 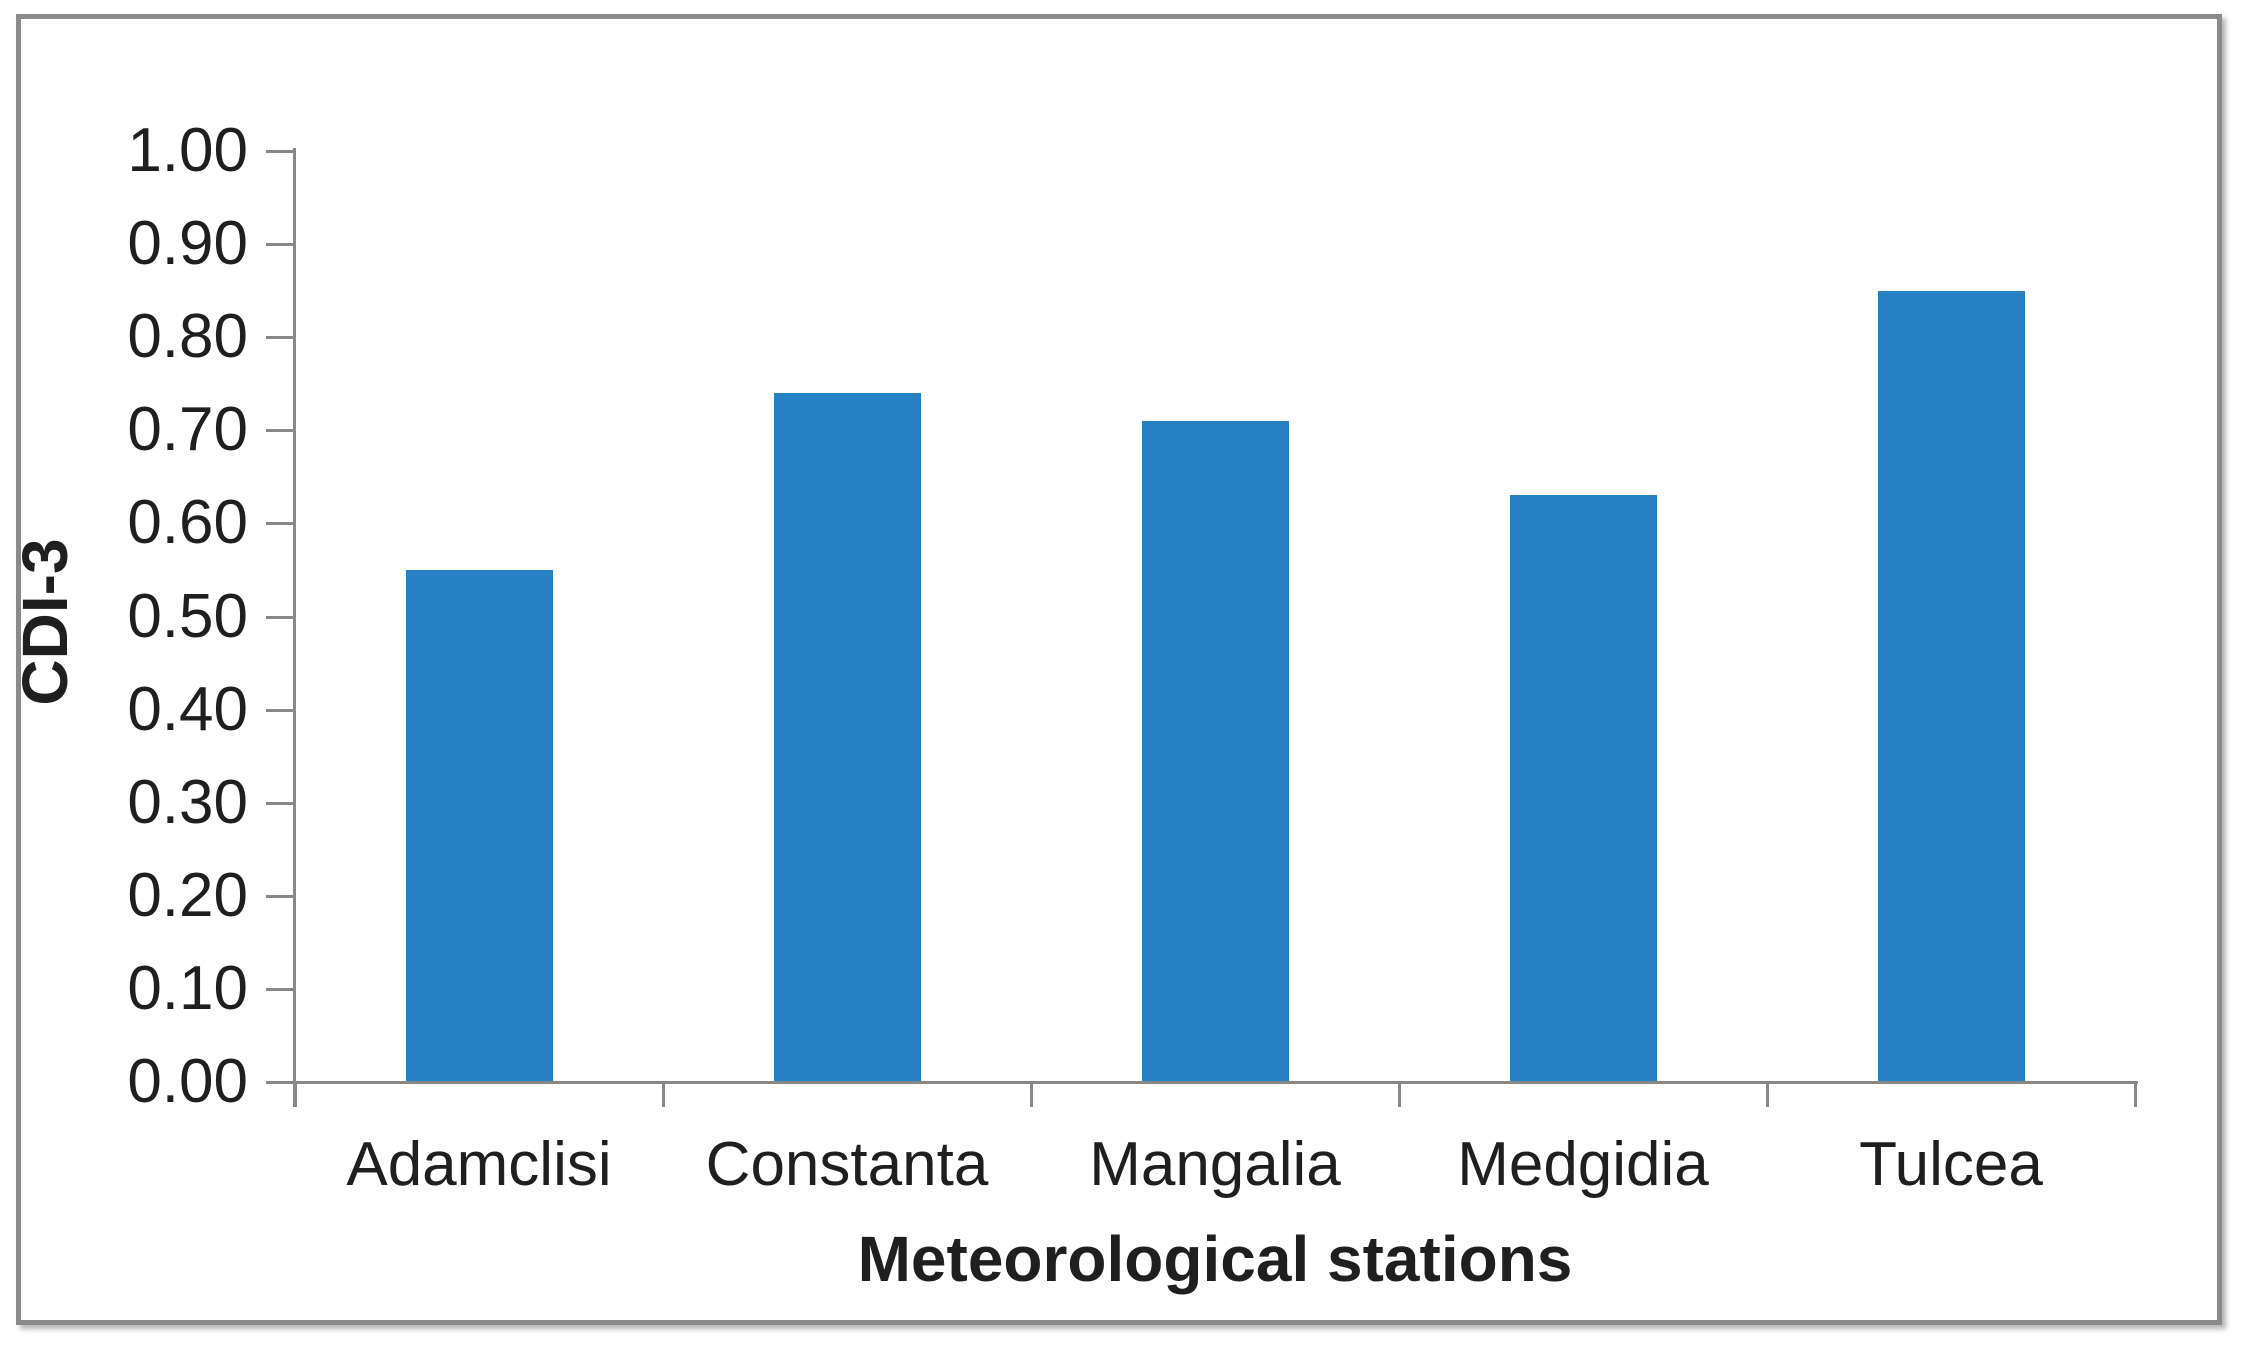 I want to click on y-tick-label: 0.90, so click(x=187, y=244).